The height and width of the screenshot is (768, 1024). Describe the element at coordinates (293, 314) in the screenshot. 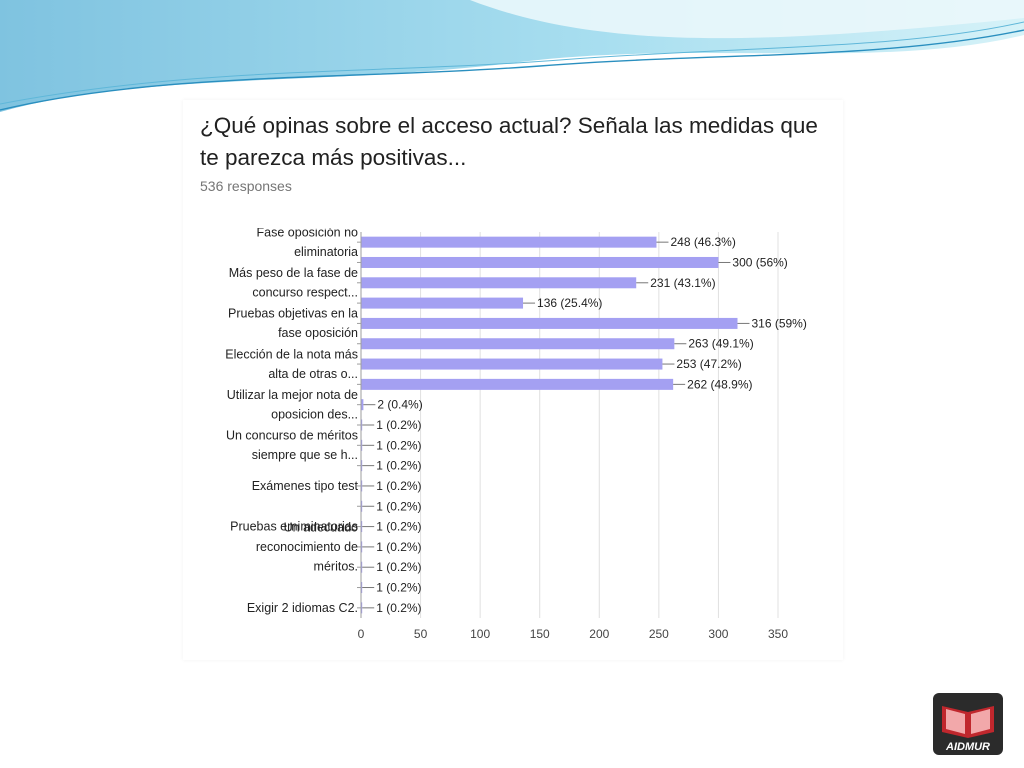

I see `category-label: Pruebas objetivas en la` at that location.